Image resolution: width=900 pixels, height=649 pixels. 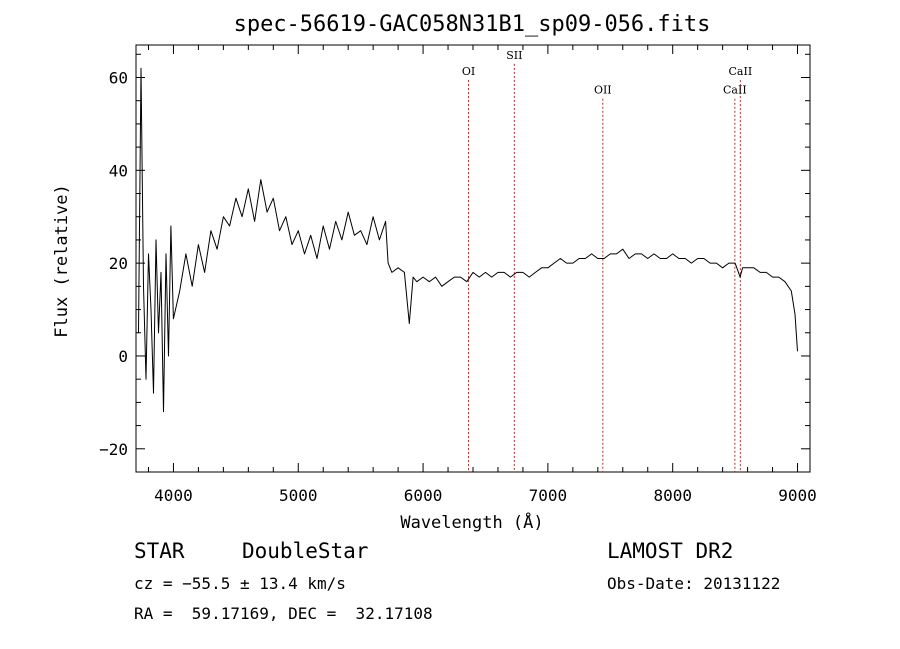 What do you see at coordinates (471, 522) in the screenshot?
I see `x-axis-label: Wavelength (Å)` at bounding box center [471, 522].